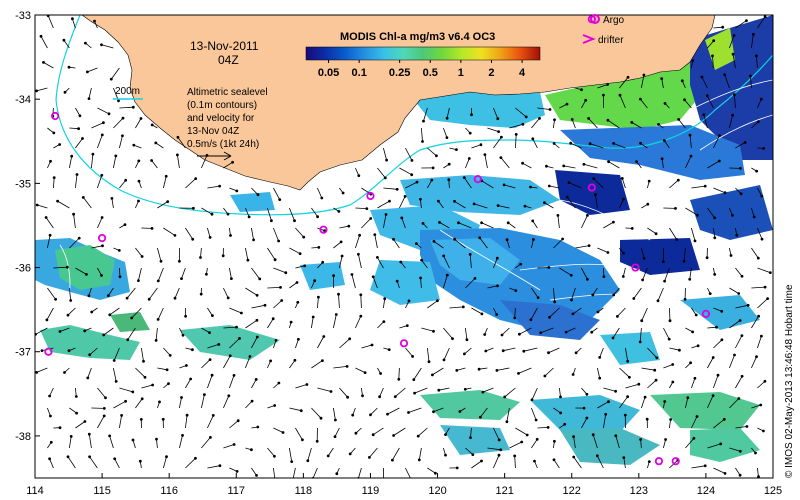  I want to click on lon-tick-label: 123, so click(639, 491).